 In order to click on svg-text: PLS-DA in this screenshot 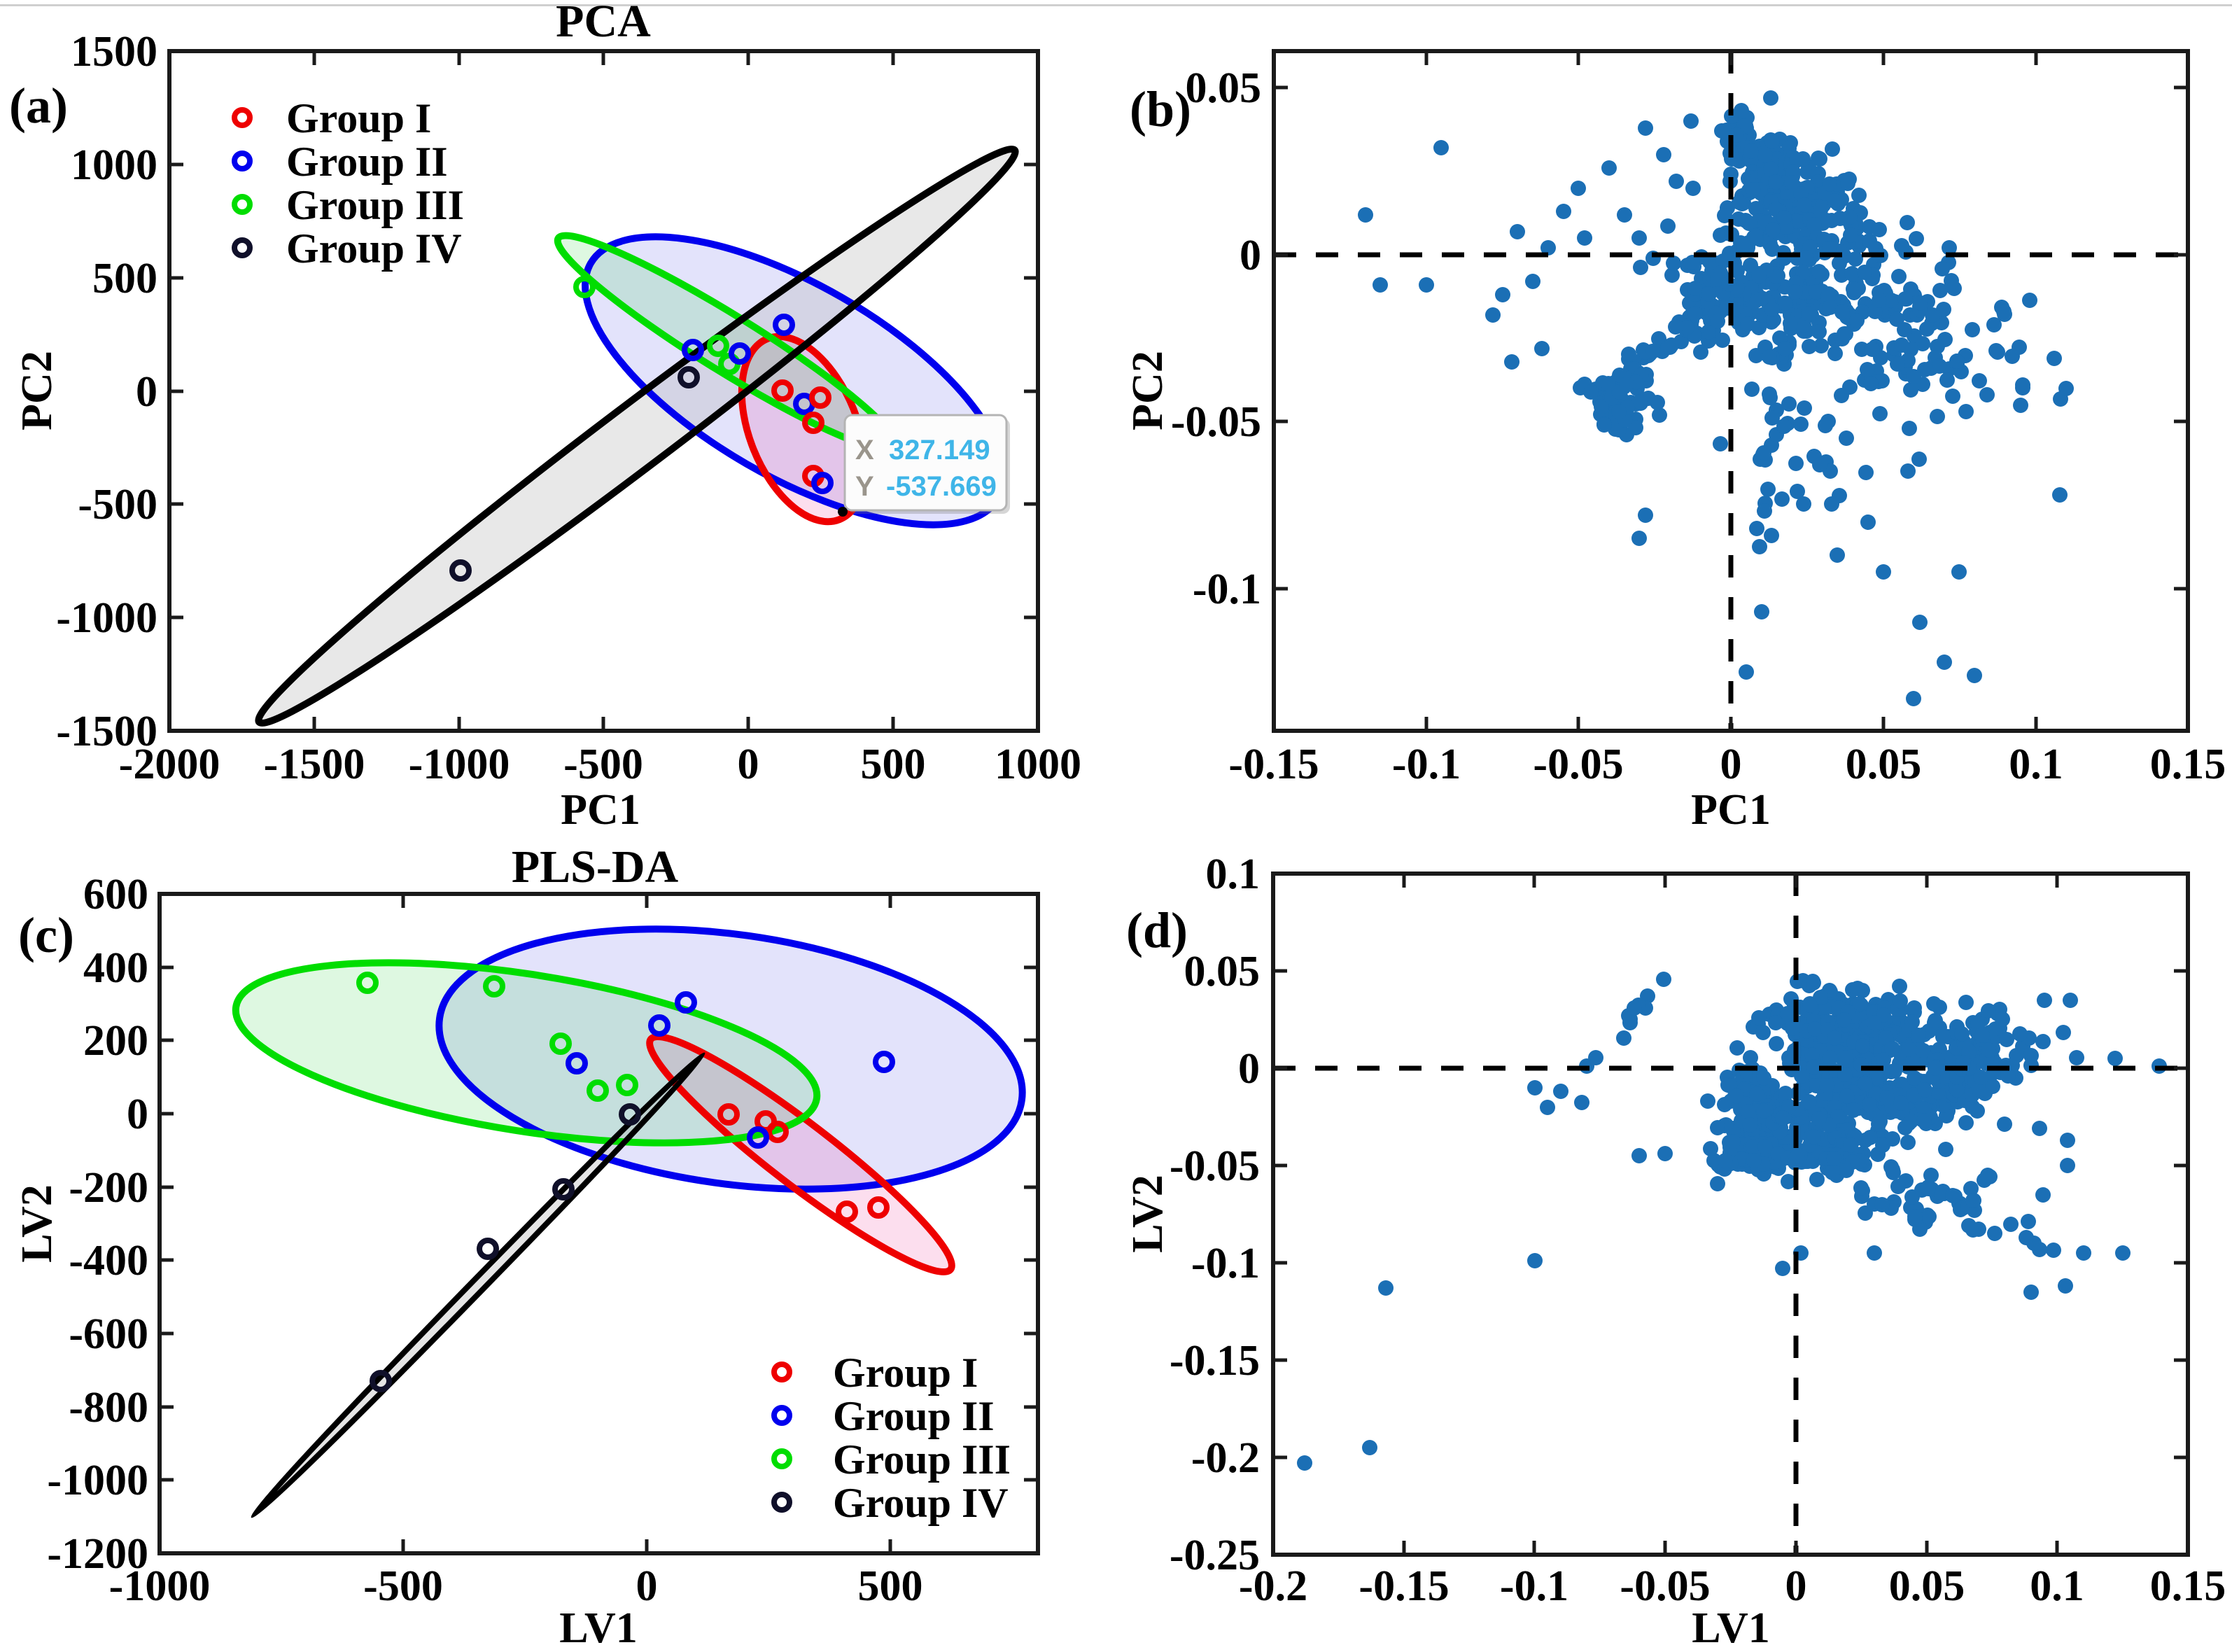, I will do `click(595, 866)`.